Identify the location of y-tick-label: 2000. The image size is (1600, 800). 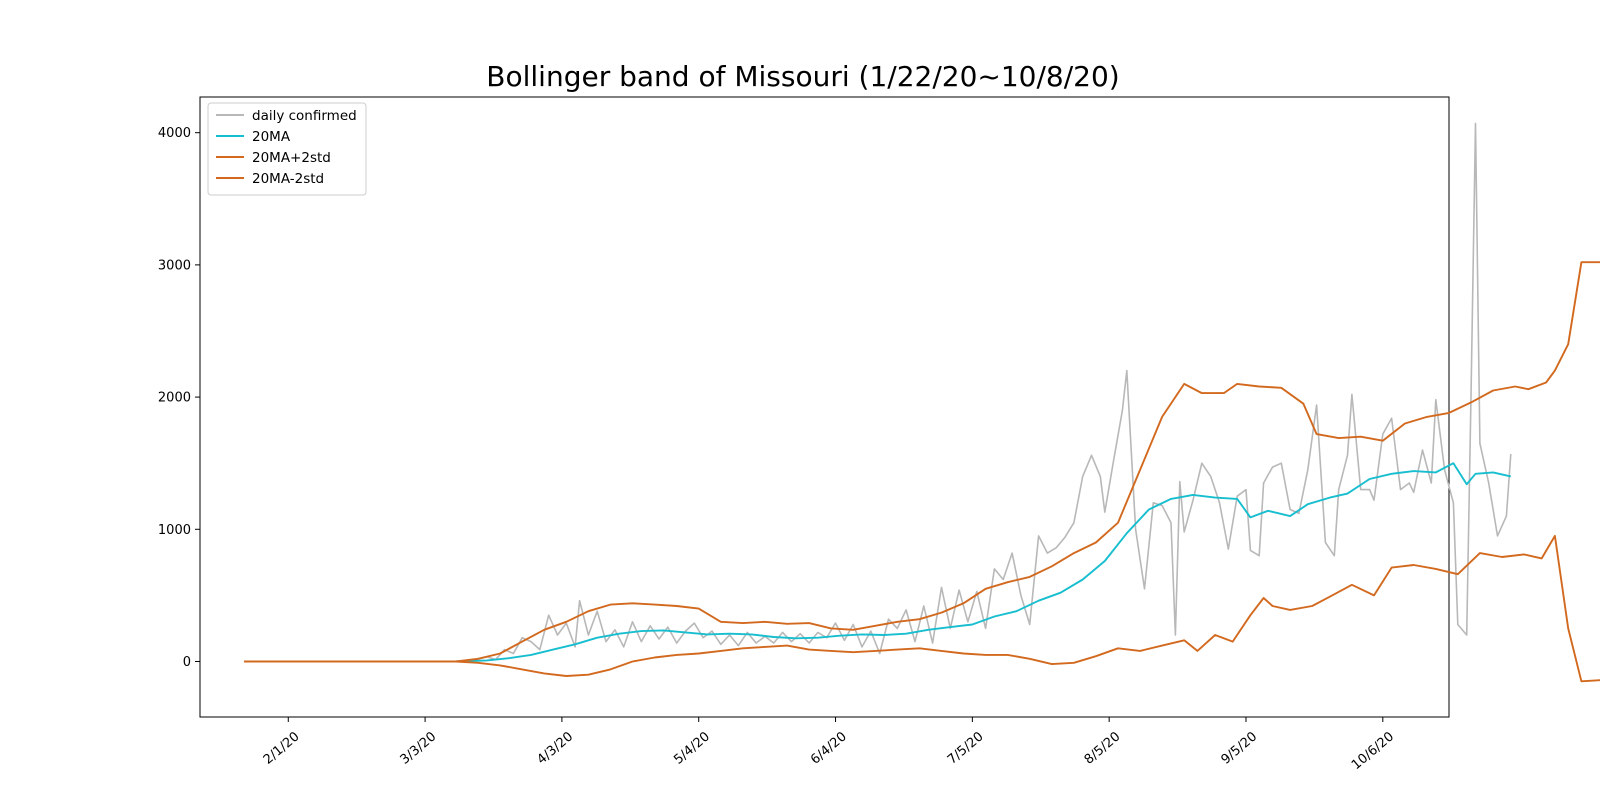
(174, 398).